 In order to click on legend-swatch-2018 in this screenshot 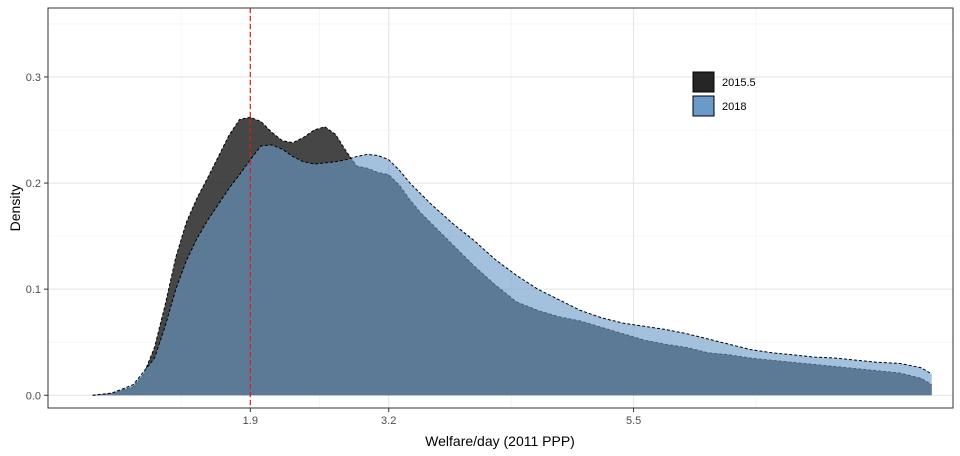, I will do `click(703, 106)`.